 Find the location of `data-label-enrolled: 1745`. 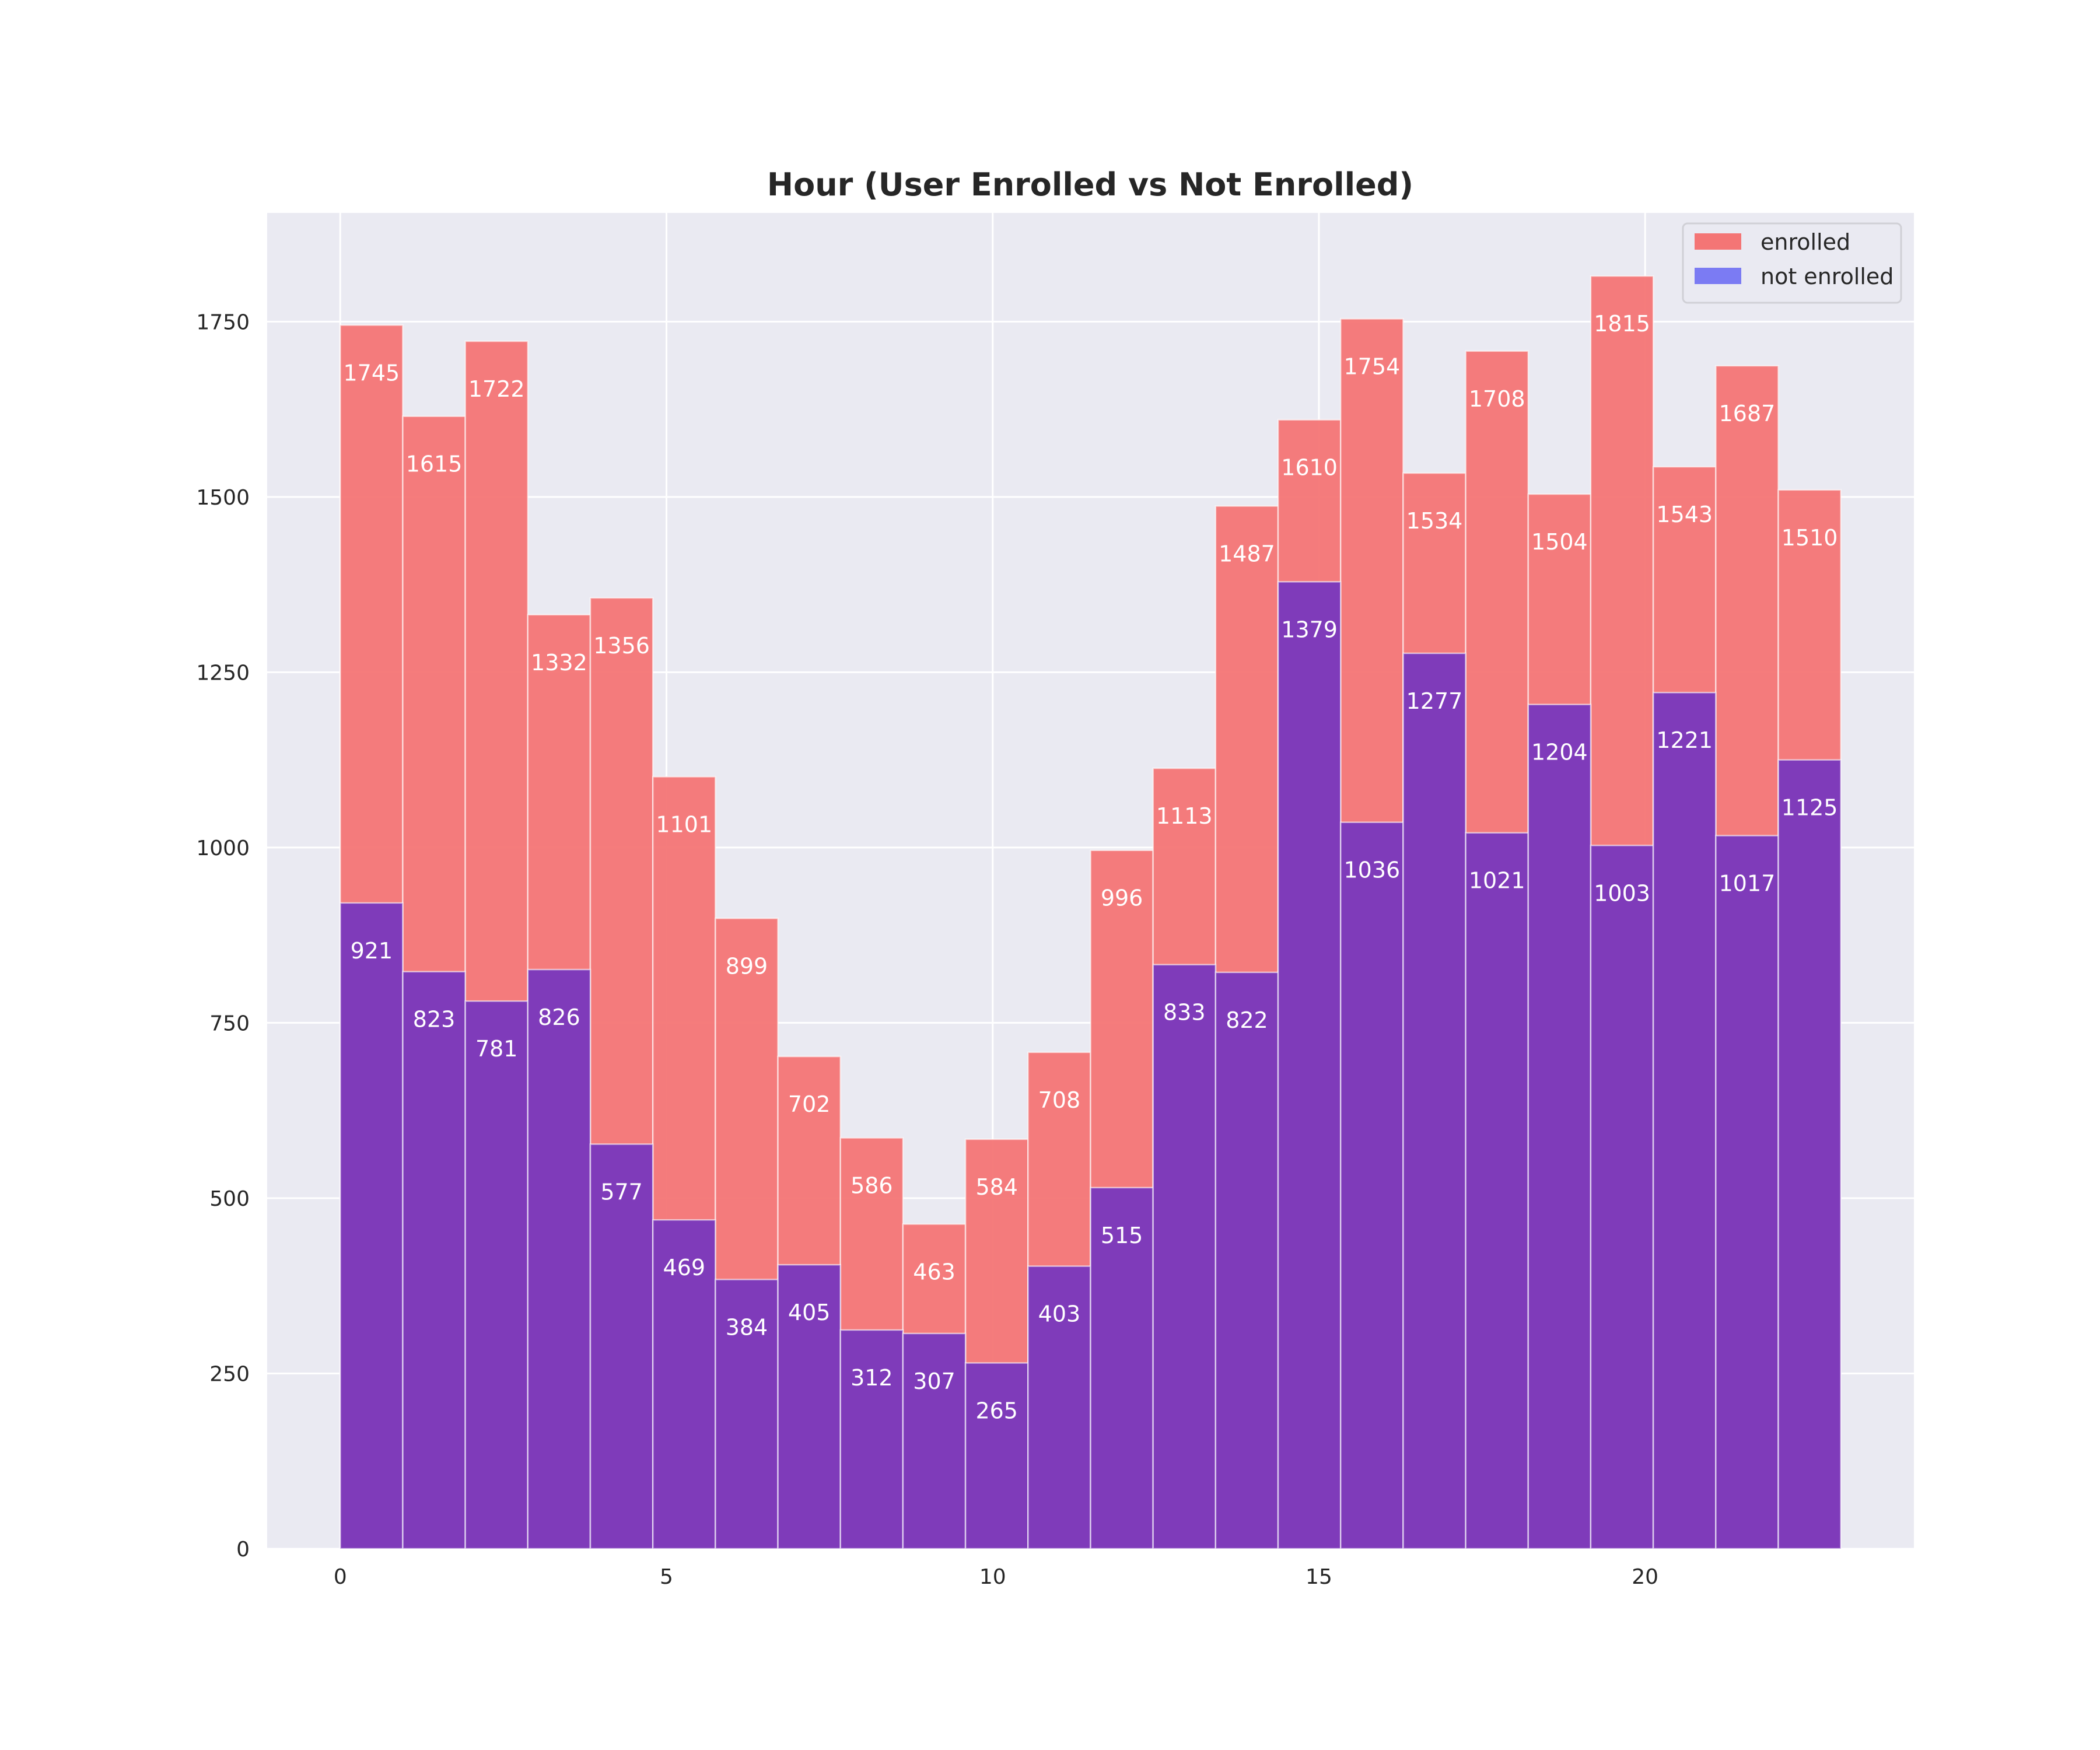

data-label-enrolled: 1745 is located at coordinates (372, 373).